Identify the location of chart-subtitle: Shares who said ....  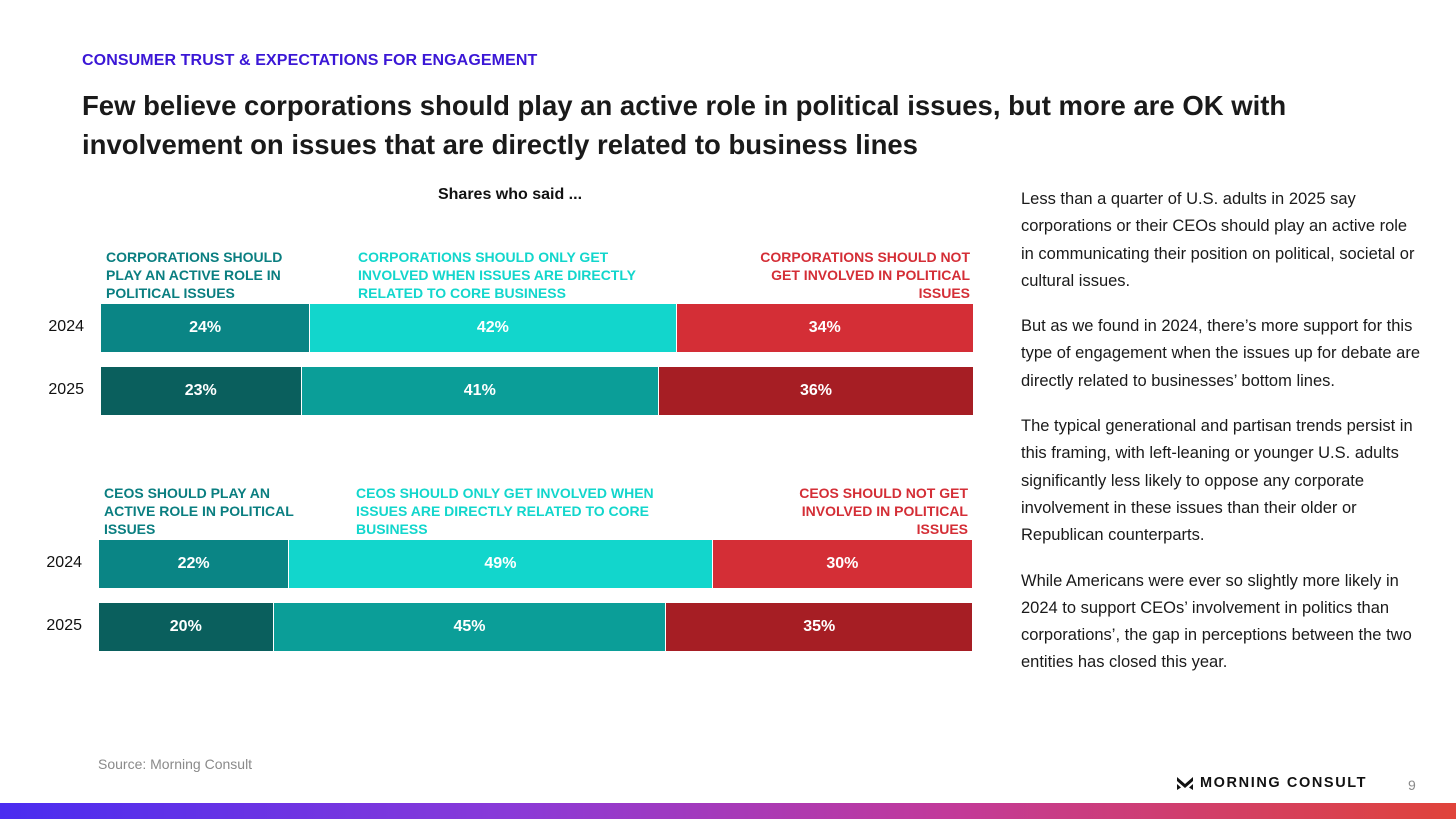
(510, 194).